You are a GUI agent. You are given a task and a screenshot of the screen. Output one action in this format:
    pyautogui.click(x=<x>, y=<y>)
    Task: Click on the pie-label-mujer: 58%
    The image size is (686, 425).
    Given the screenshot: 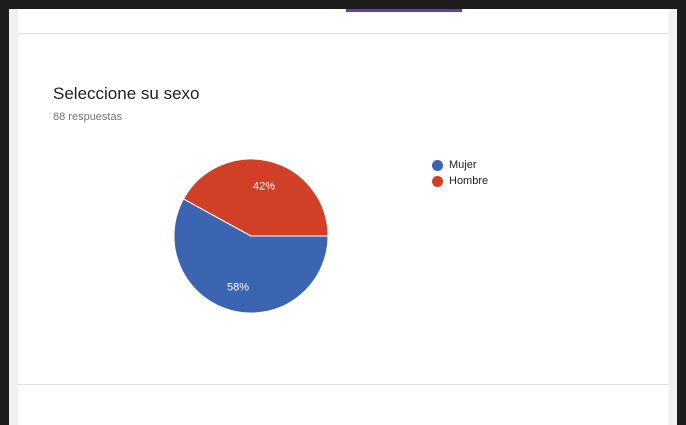 What is the action you would take?
    pyautogui.click(x=238, y=288)
    